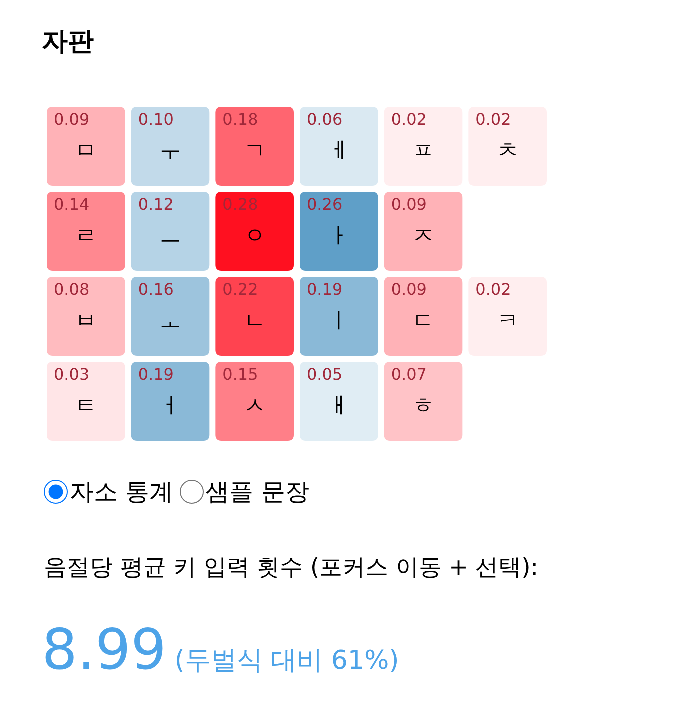  Describe the element at coordinates (328, 392) in the screenshot. I see `data-label: 0.05 ㅐ` at that location.